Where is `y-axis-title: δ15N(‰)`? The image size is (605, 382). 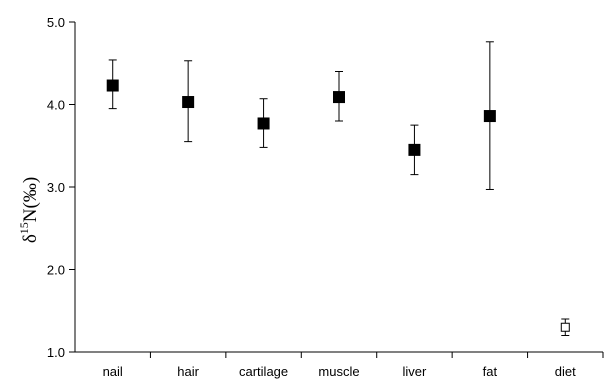 y-axis-title: δ15N(‰) is located at coordinates (29, 210).